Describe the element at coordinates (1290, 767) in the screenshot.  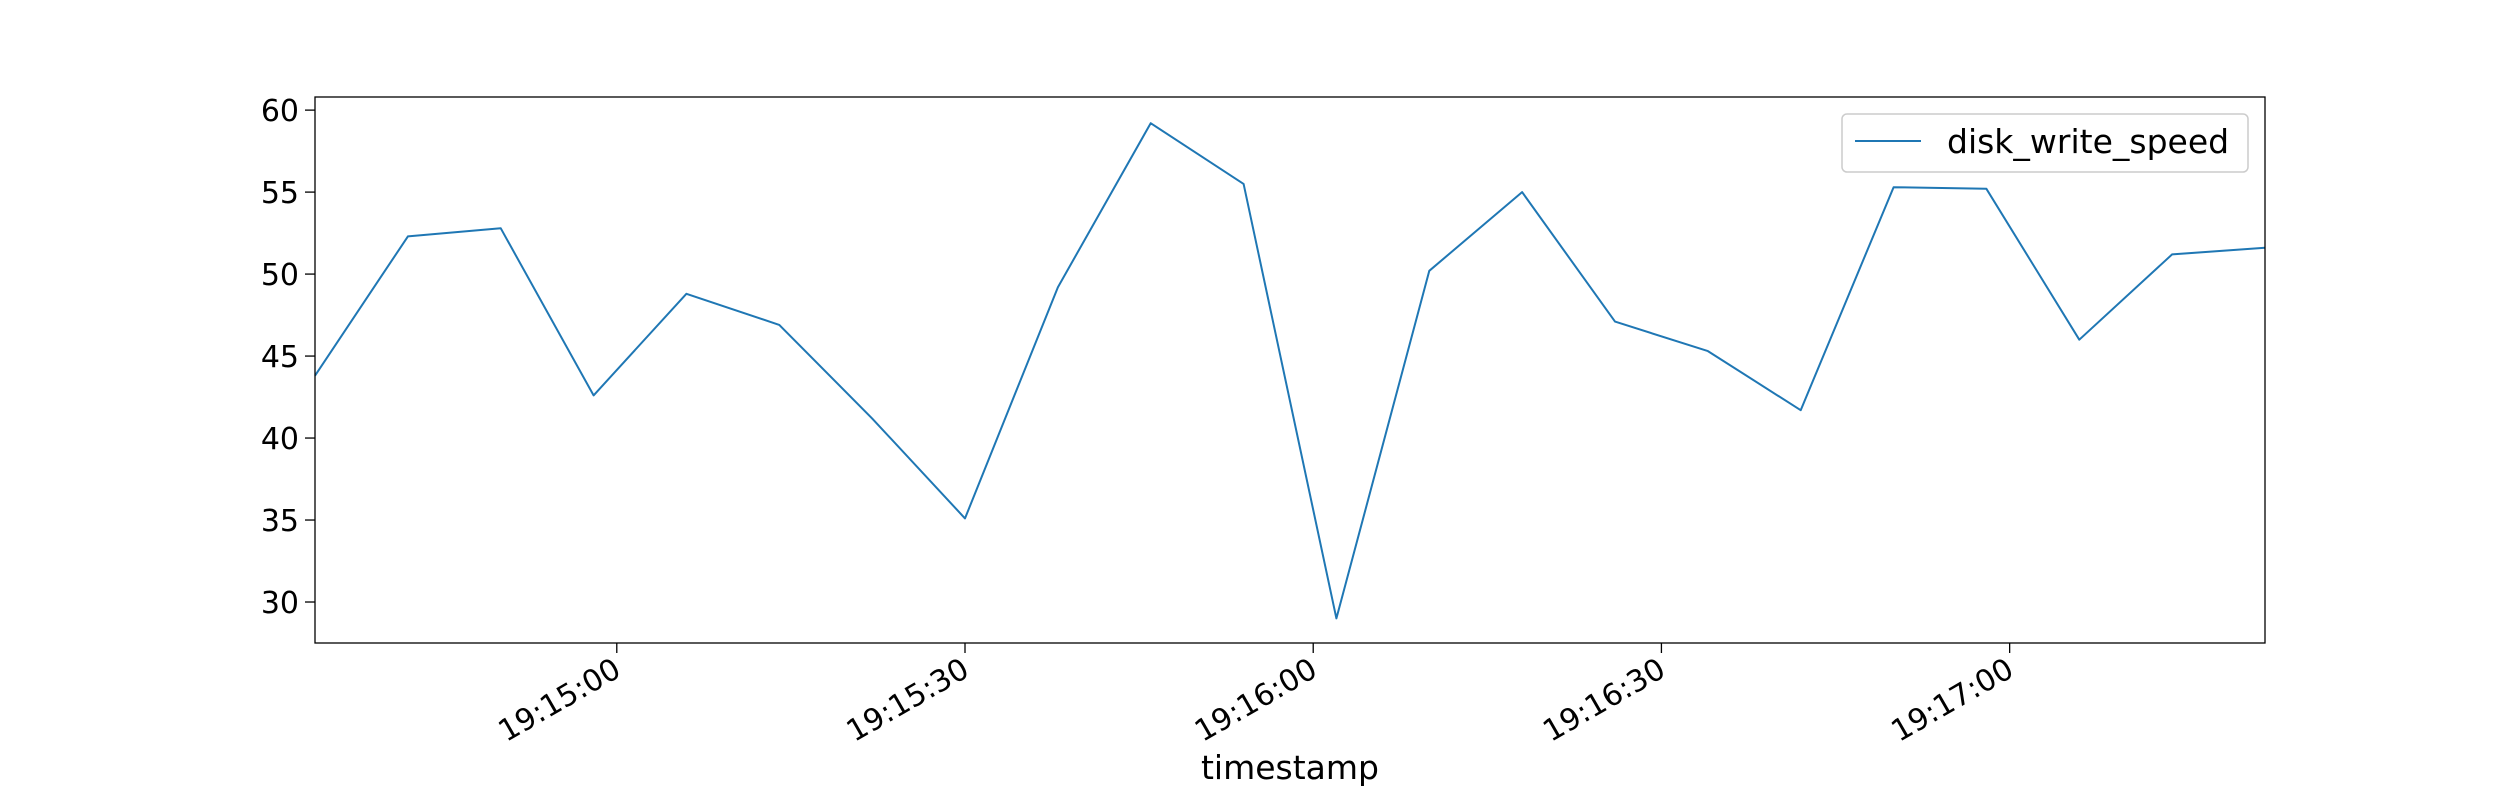
I see `x-axis-label: timestamp` at that location.